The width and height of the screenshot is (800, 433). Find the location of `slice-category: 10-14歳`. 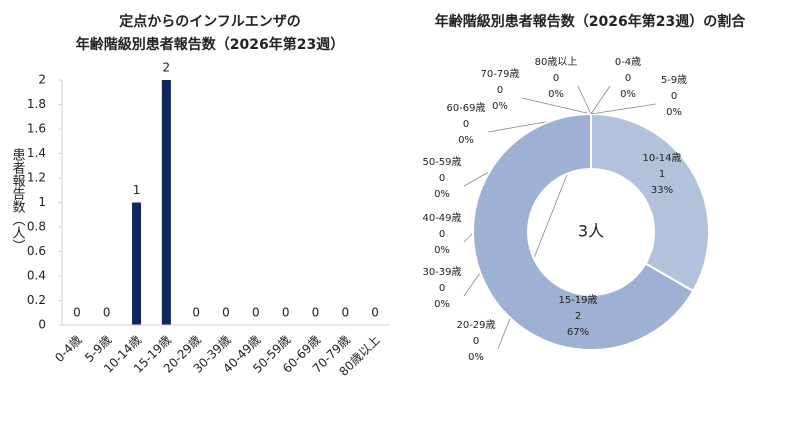

slice-category: 10-14歳 is located at coordinates (661, 158).